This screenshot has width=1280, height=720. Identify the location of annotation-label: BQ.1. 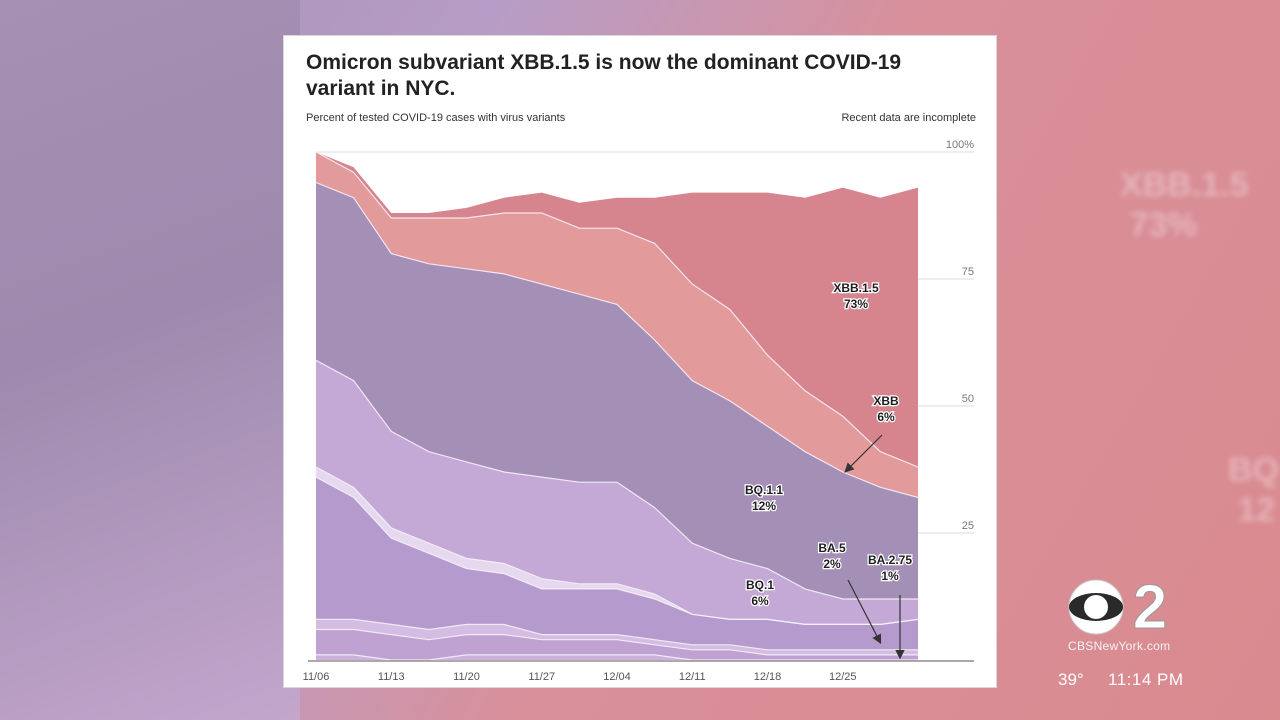
(760, 585).